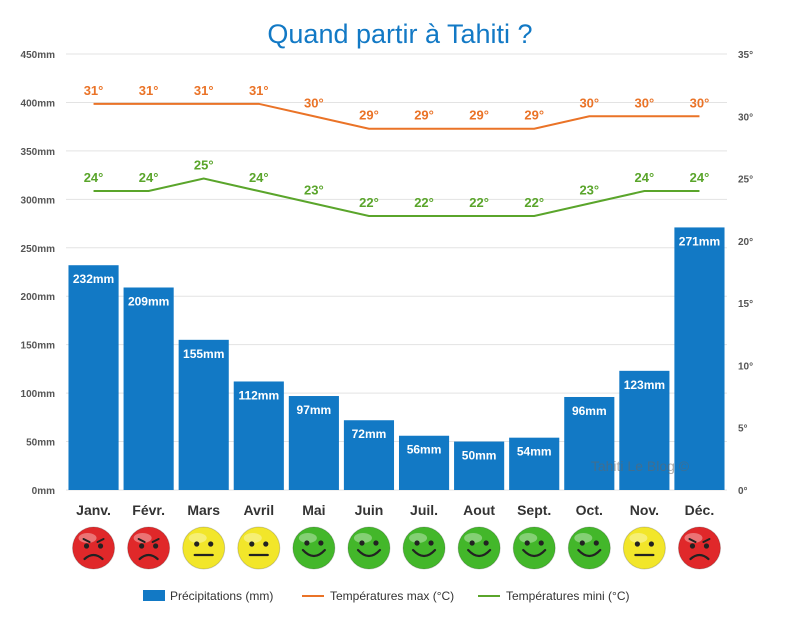 The image size is (800, 621). I want to click on month-label: Aout, so click(479, 510).